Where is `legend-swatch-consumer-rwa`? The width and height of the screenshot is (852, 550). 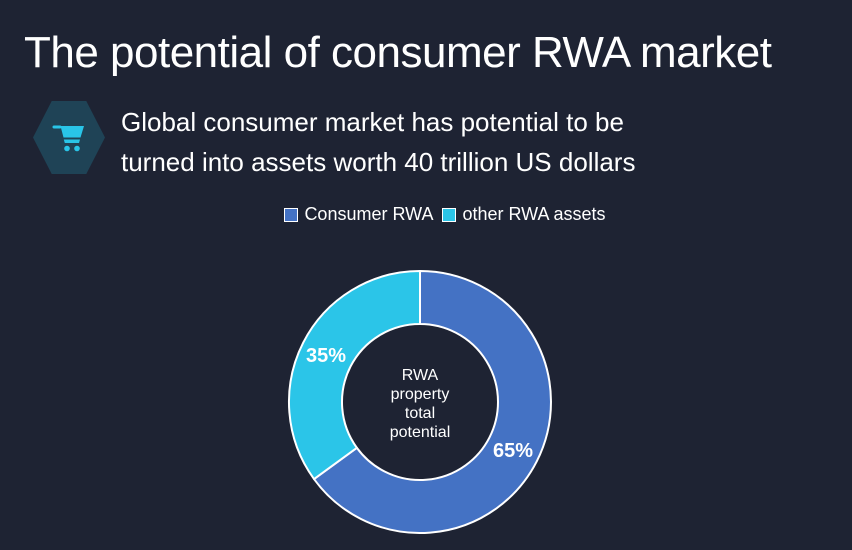
legend-swatch-consumer-rwa is located at coordinates (291, 214).